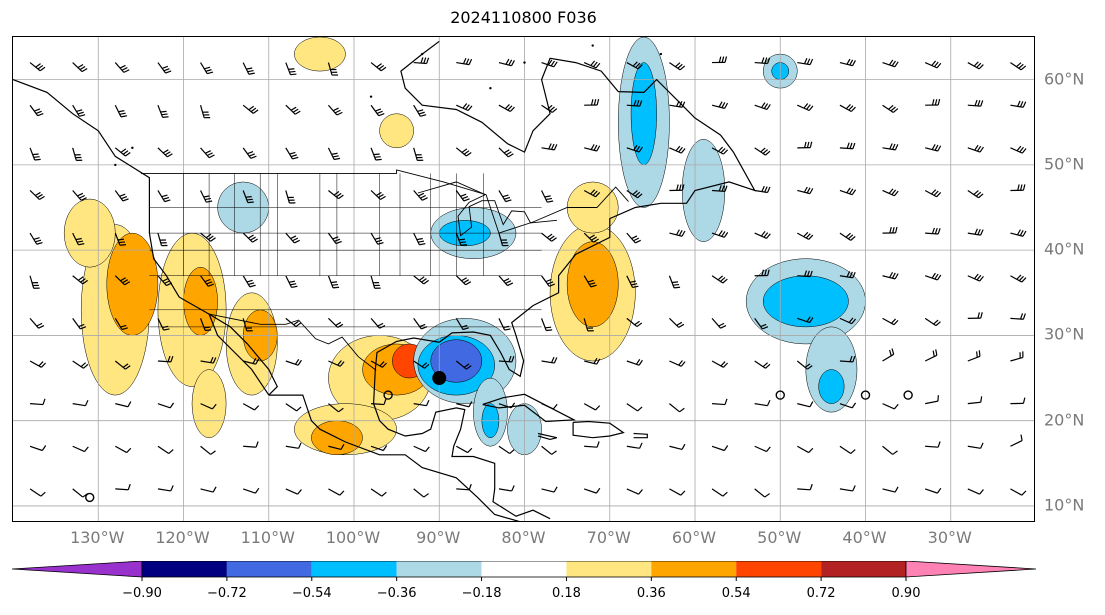  What do you see at coordinates (438, 537) in the screenshot?
I see `longitude-label: 90°W` at bounding box center [438, 537].